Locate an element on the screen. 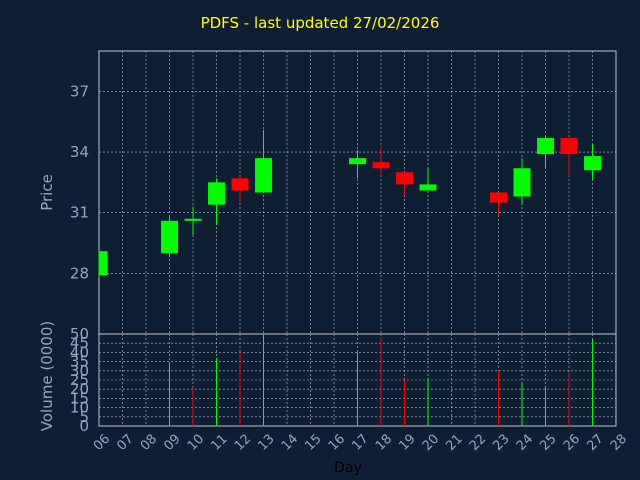 This screenshot has height=480, width=640. x-tick-label: 10 is located at coordinates (196, 443).